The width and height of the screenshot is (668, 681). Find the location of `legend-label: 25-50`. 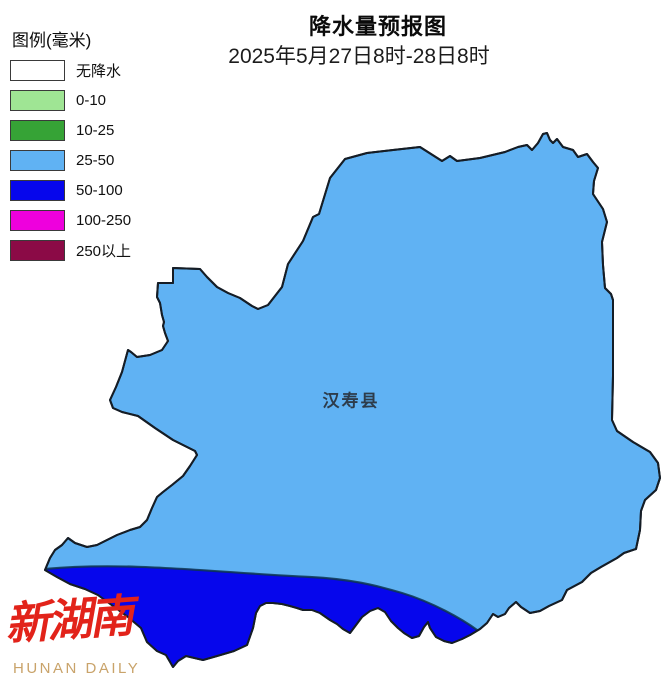

legend-label: 25-50 is located at coordinates (95, 160).